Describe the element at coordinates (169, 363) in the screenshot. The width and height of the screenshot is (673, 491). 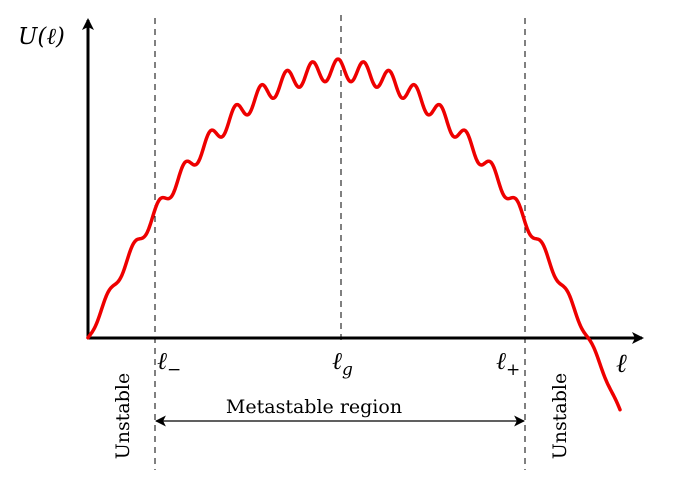
I see `l-minus-label: ℓ−` at that location.